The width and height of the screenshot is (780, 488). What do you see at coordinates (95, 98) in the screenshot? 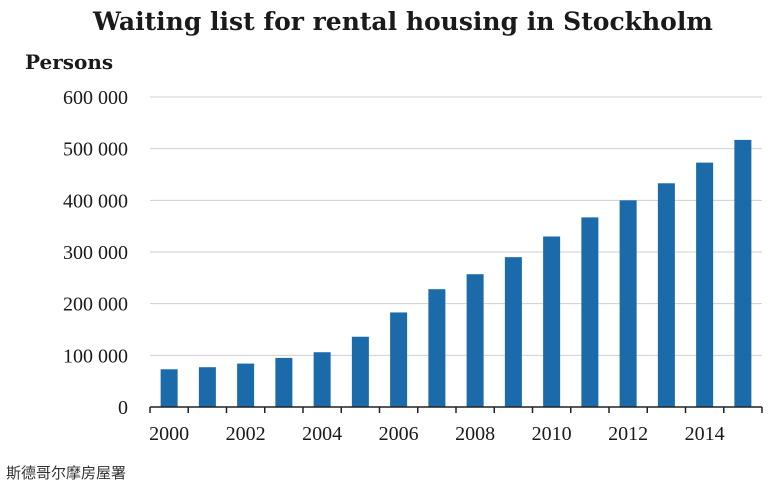
I see `y-tick-label: 600 000` at bounding box center [95, 98].